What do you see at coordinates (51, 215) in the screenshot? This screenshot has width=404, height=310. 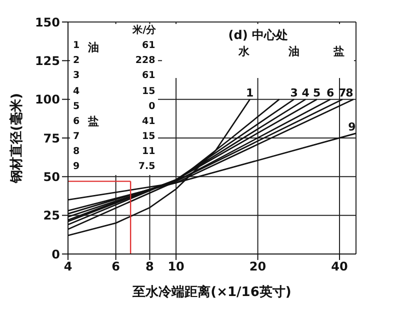 I see `y-tick-label: 25` at bounding box center [51, 215].